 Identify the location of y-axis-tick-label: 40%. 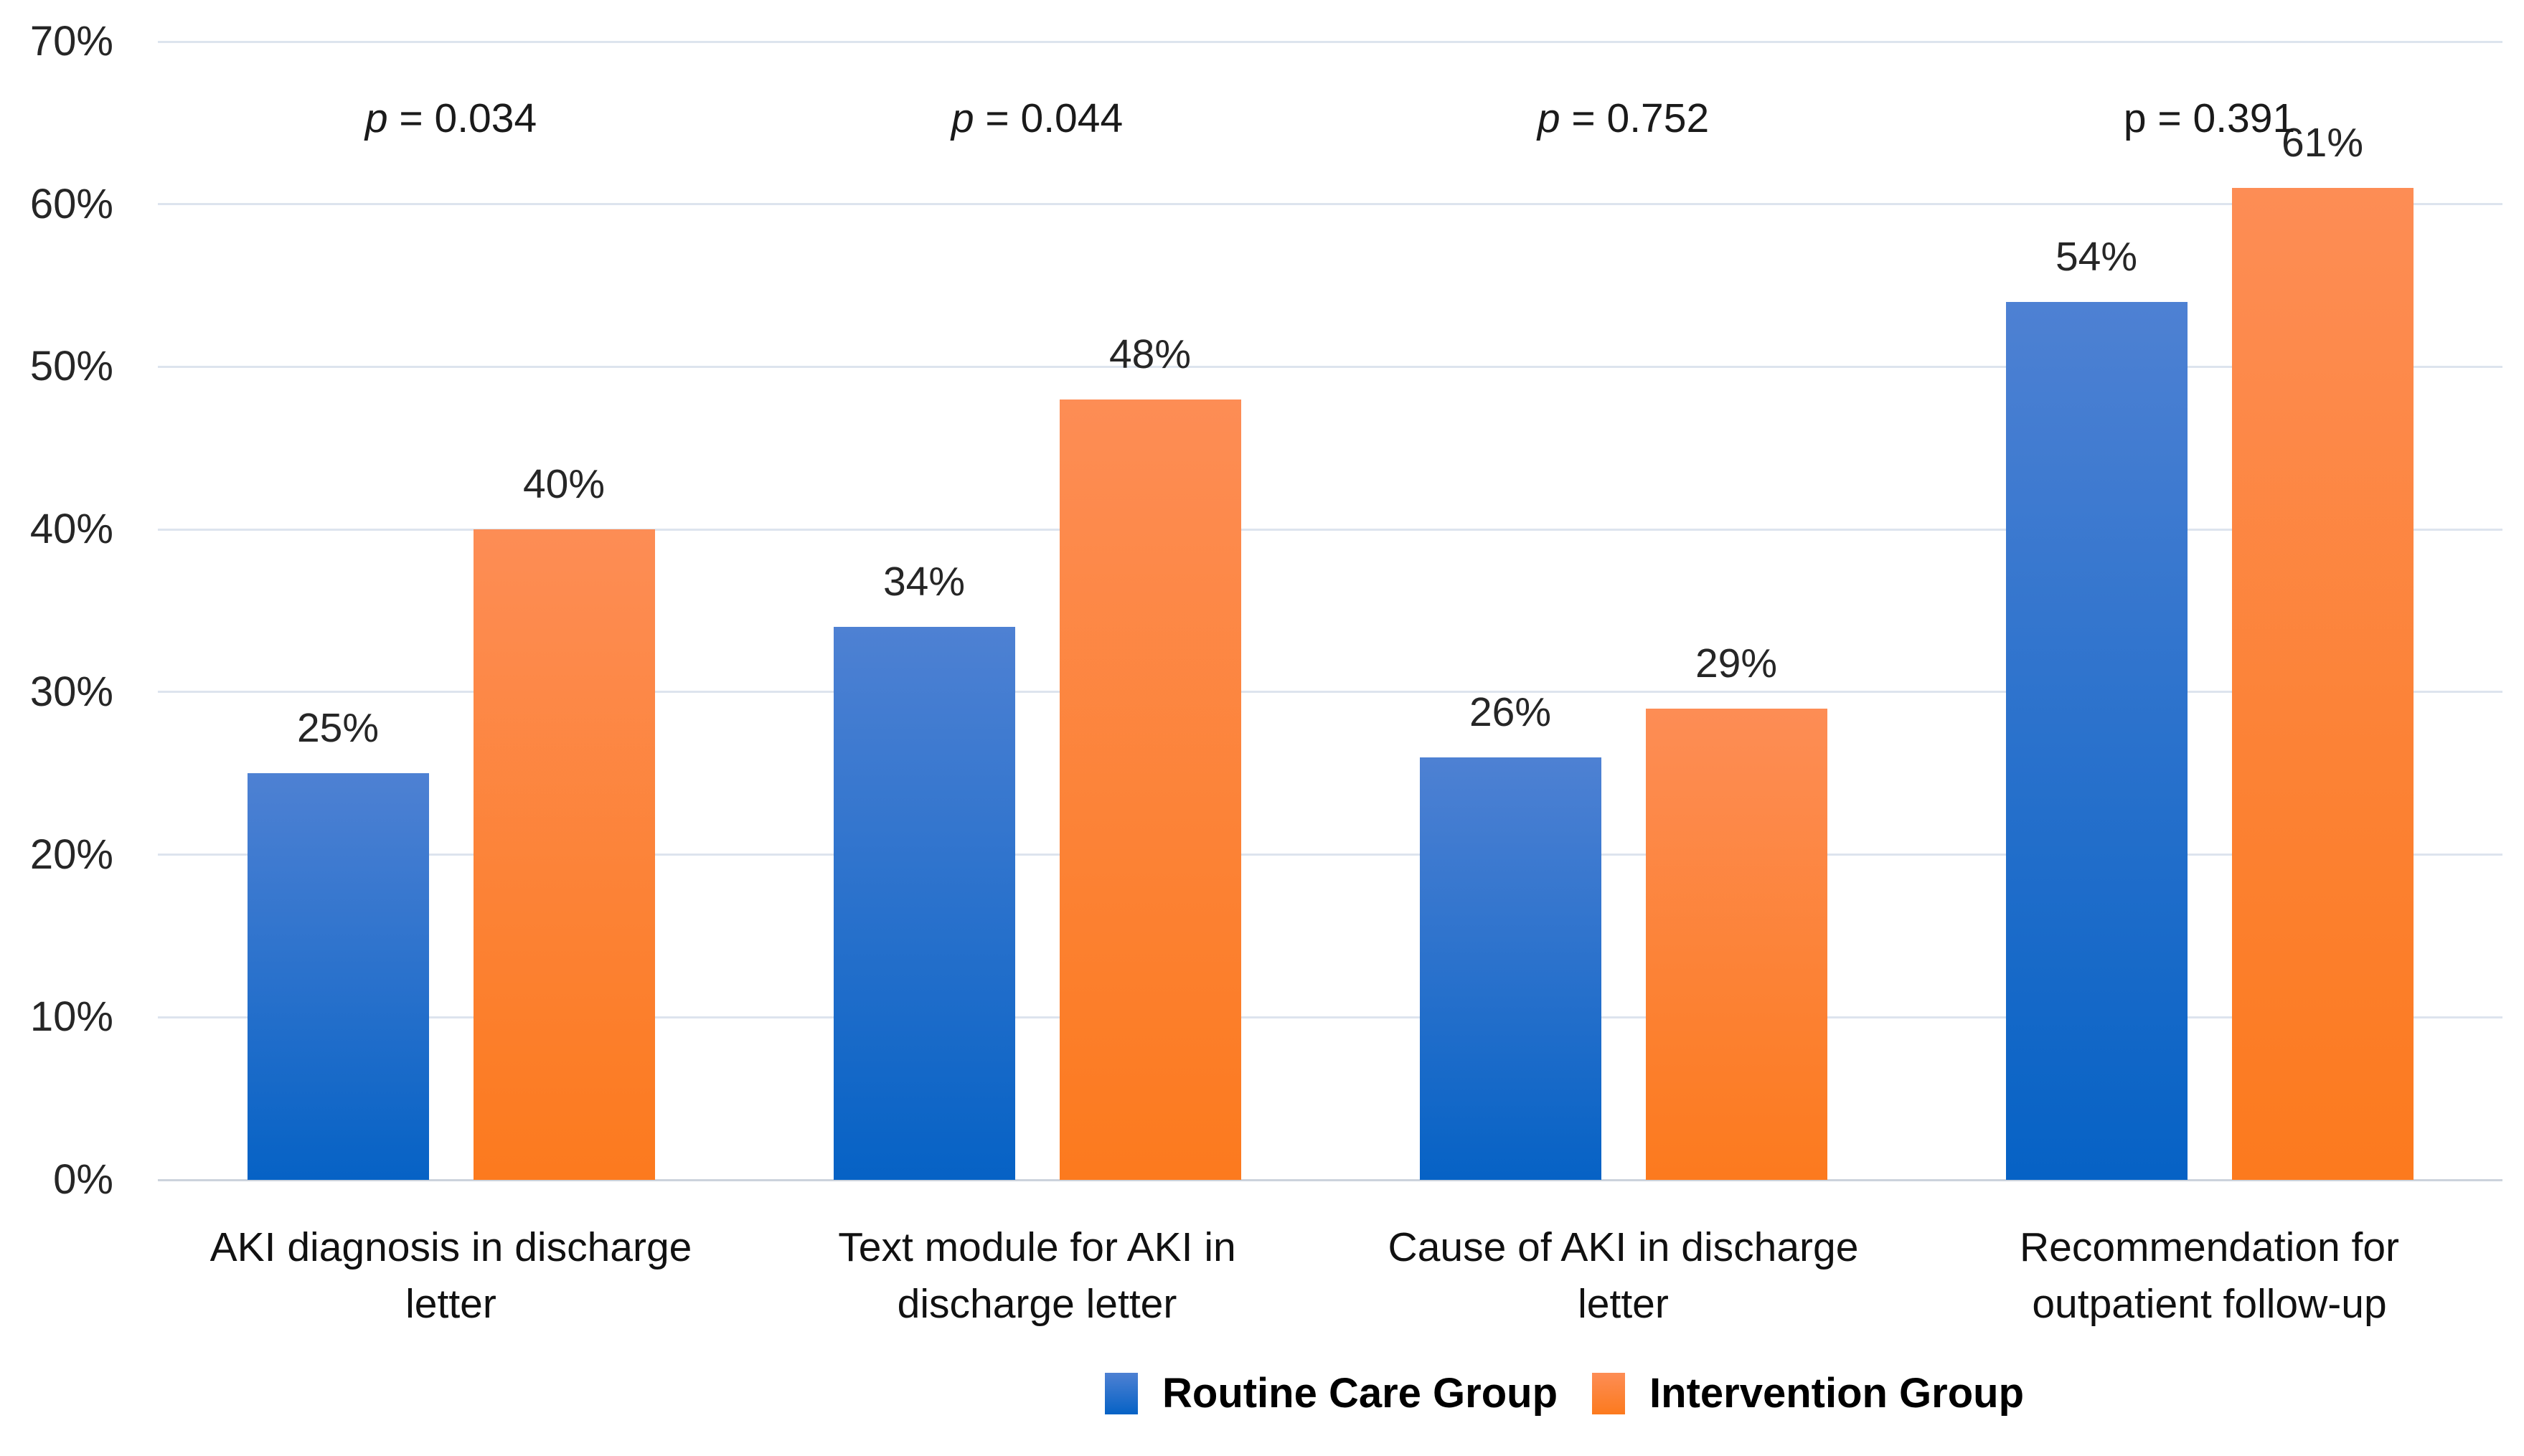
(71, 529).